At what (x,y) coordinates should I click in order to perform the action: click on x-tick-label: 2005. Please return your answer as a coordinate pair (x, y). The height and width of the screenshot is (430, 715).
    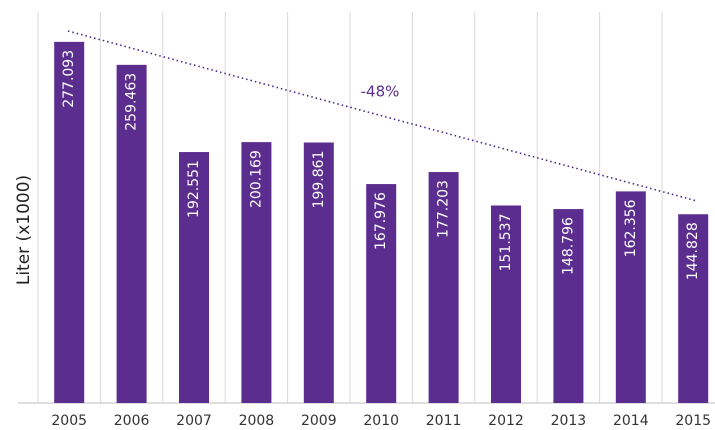
    Looking at the image, I should click on (69, 421).